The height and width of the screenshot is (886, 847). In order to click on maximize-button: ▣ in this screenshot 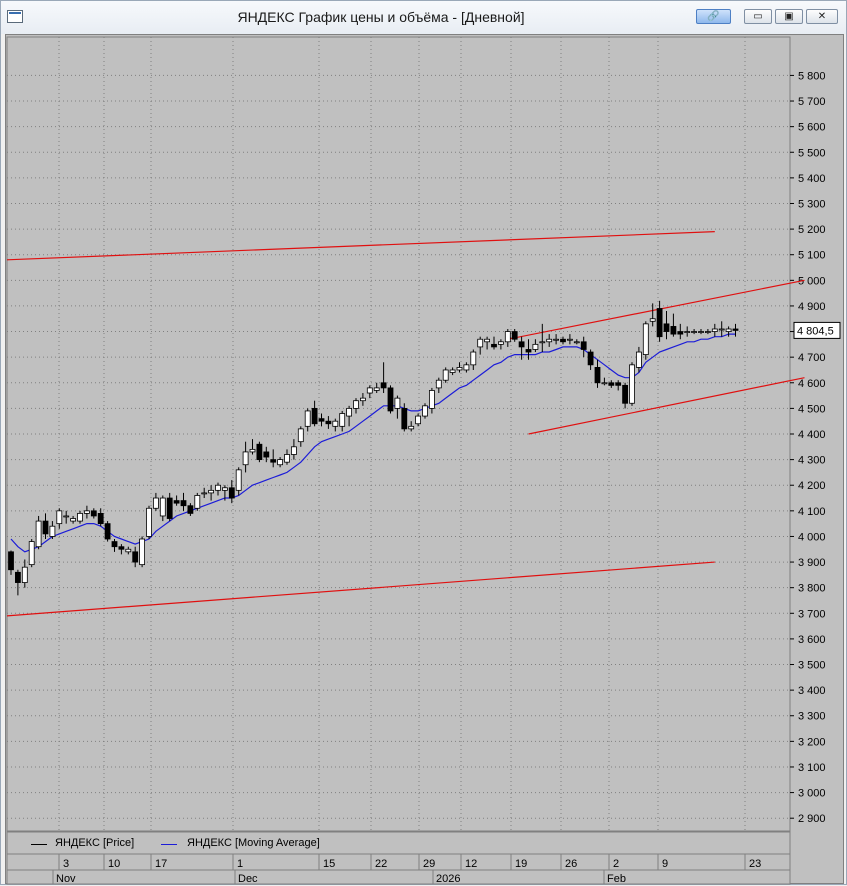, I will do `click(789, 16)`.